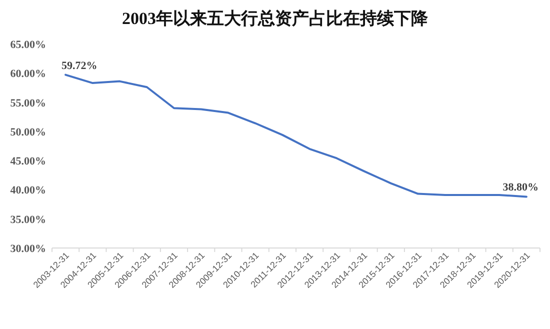 The width and height of the screenshot is (550, 329). I want to click on y-tick-label: 60.00%, so click(28, 74).